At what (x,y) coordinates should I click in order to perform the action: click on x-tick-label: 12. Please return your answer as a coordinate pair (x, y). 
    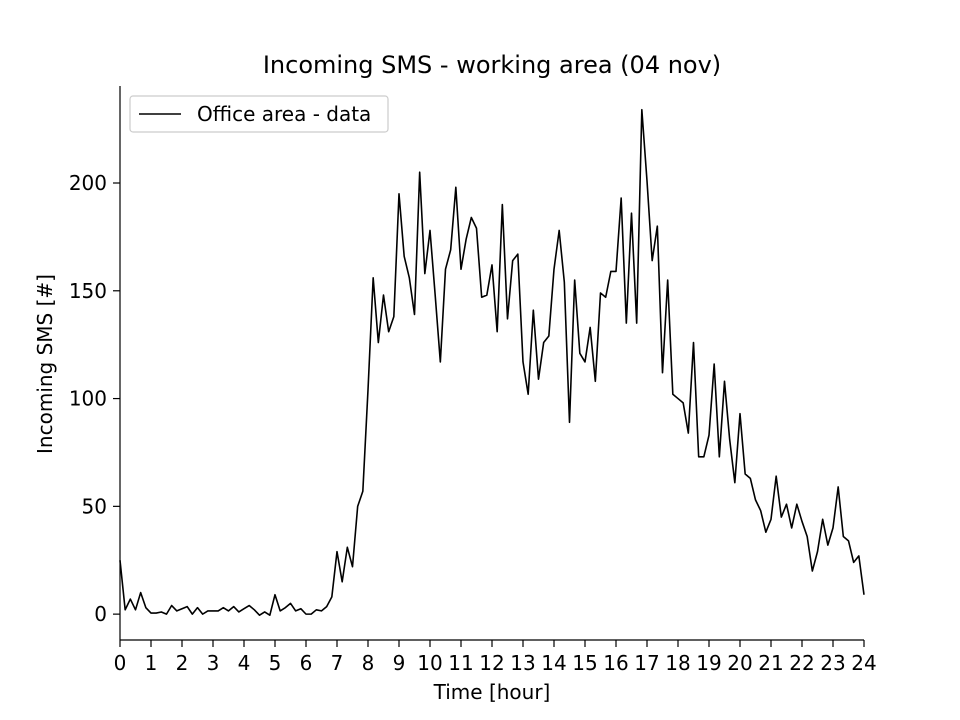
    Looking at the image, I should click on (491, 663).